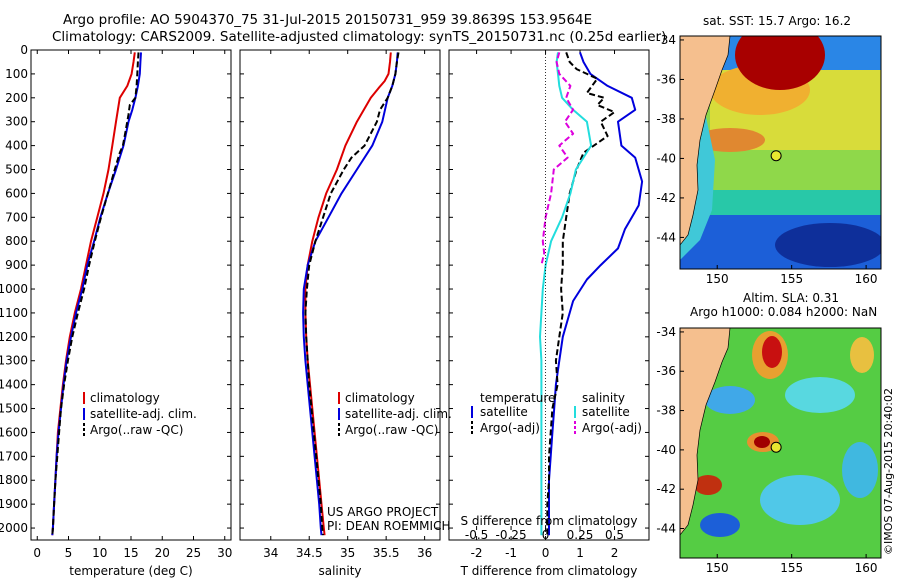 The width and height of the screenshot is (900, 580). Describe the element at coordinates (580, 553) in the screenshot. I see `x-tick-label: 1` at that location.